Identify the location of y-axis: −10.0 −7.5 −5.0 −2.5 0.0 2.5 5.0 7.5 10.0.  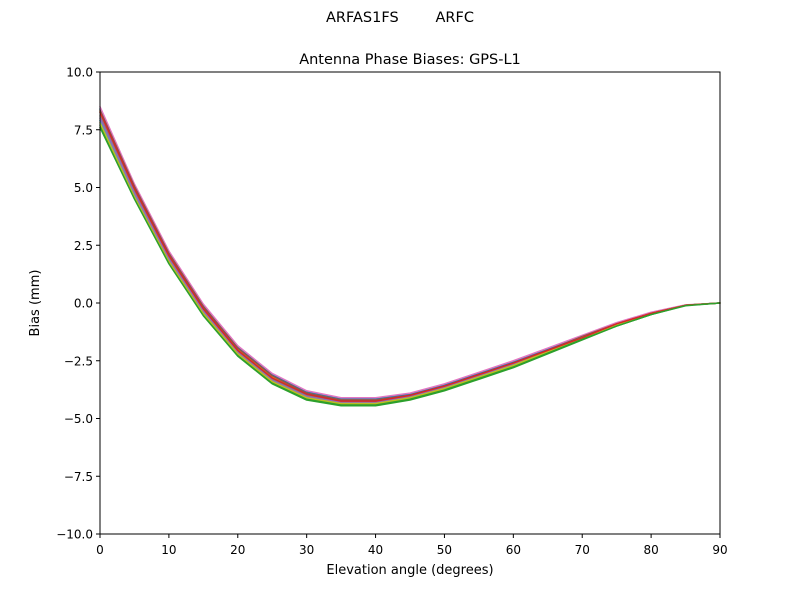
(78, 304).